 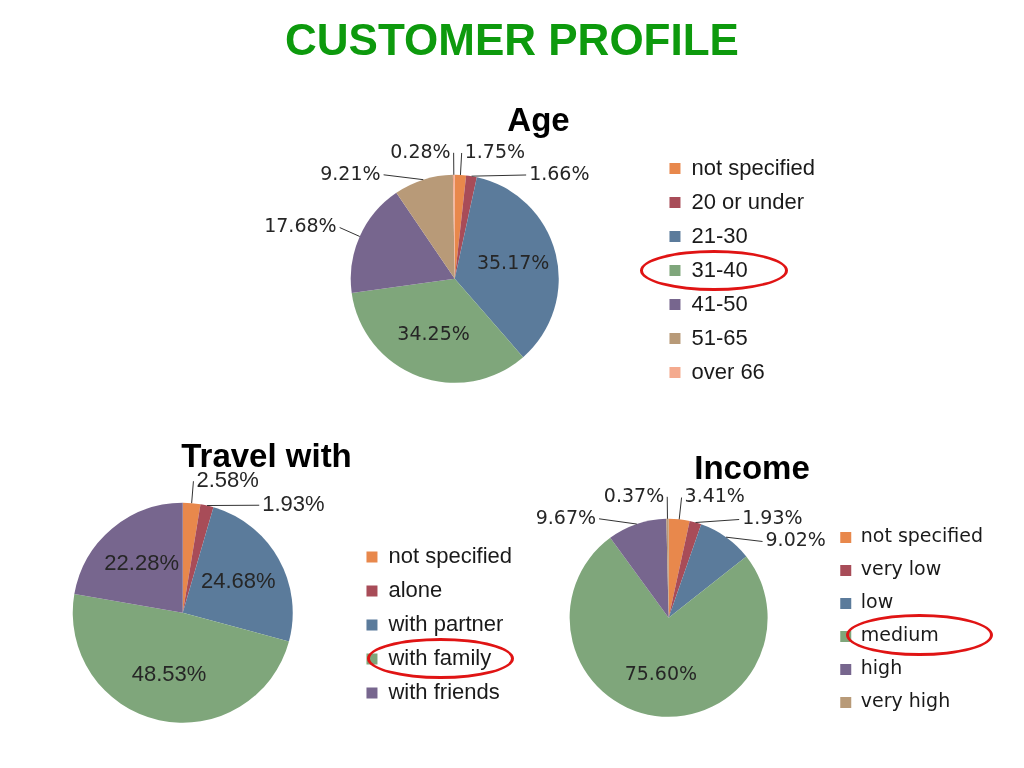 What do you see at coordinates (433, 333) in the screenshot?
I see `data-label: 34.25%` at bounding box center [433, 333].